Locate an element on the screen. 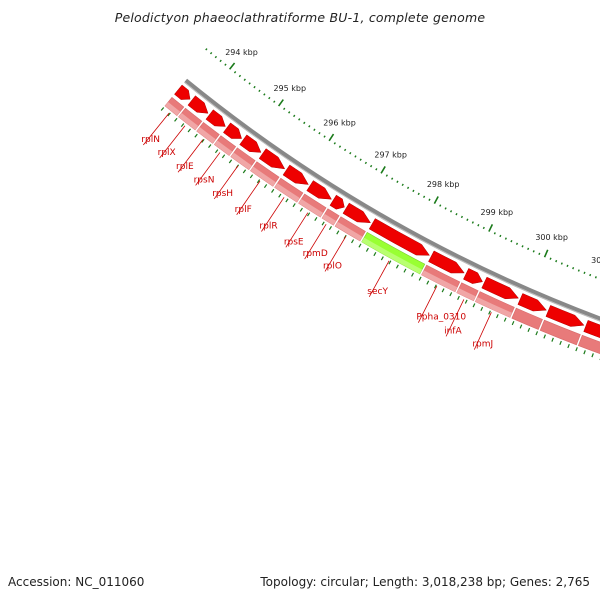 Image resolution: width=600 pixels, height=600 pixels. tick-label: 295 kbp is located at coordinates (289, 88).